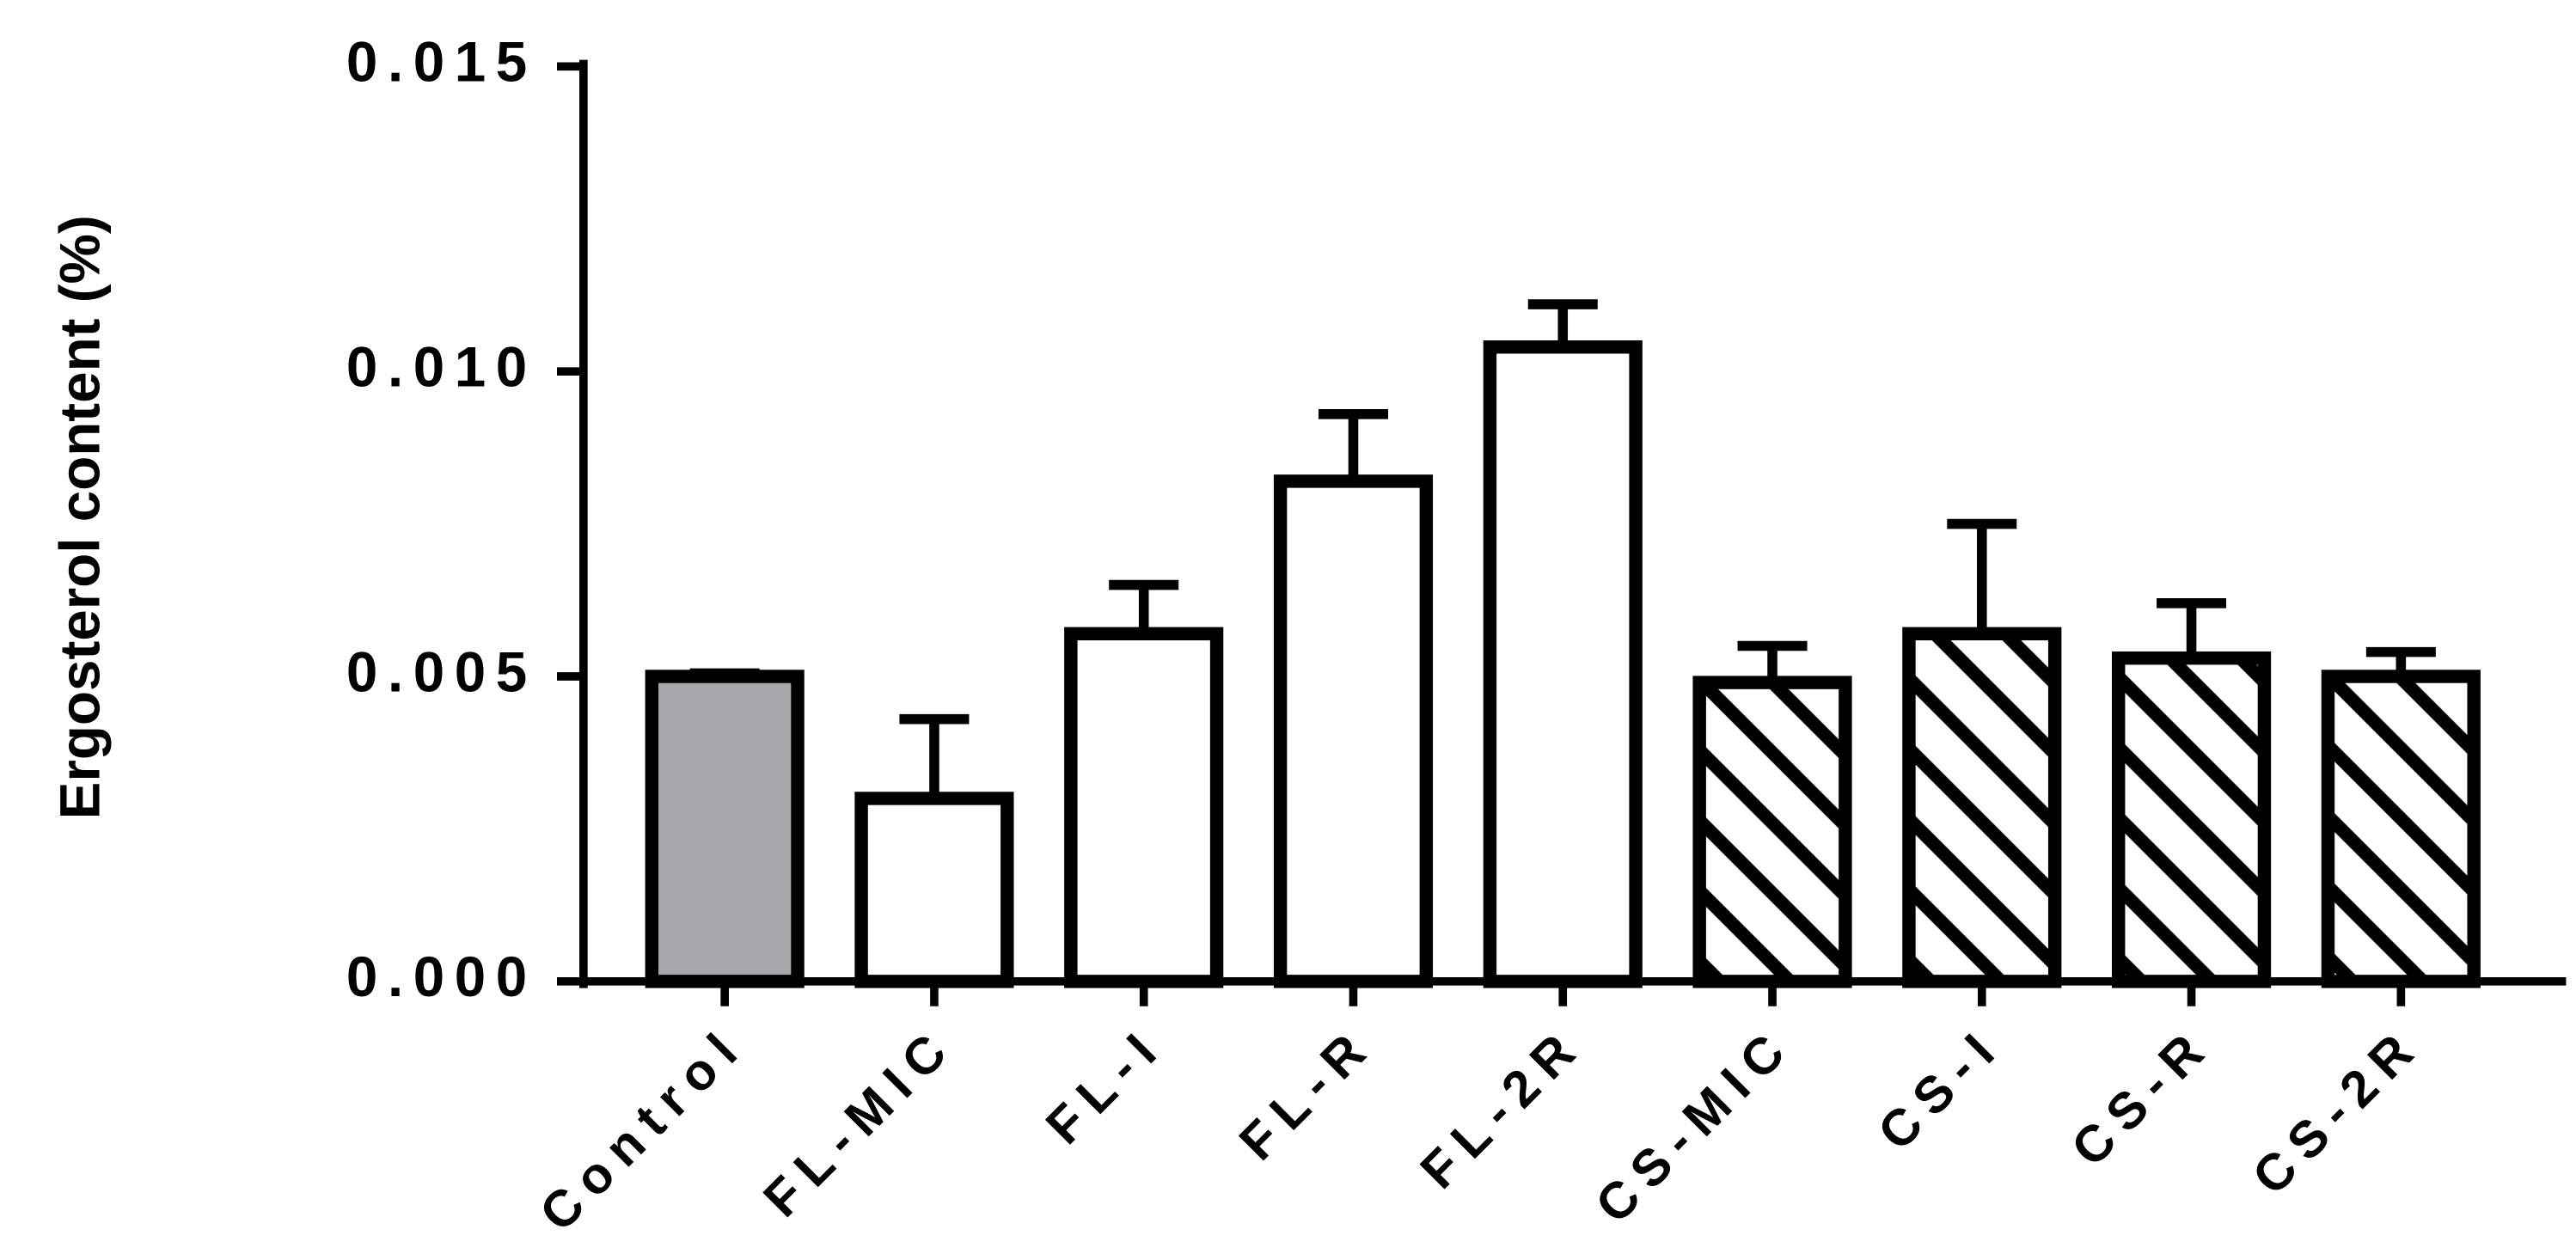 The height and width of the screenshot is (1260, 2576). What do you see at coordinates (1693, 1125) in the screenshot?
I see `x-tick-label: CS-MIC` at bounding box center [1693, 1125].